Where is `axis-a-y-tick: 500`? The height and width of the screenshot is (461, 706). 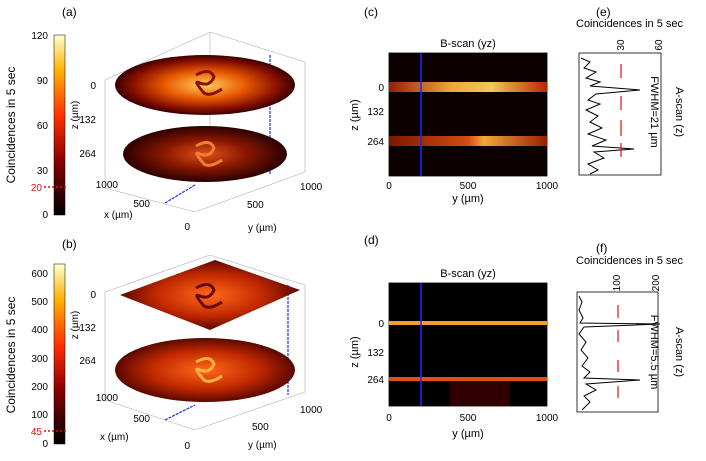 axis-a-y-tick: 500 is located at coordinates (255, 205).